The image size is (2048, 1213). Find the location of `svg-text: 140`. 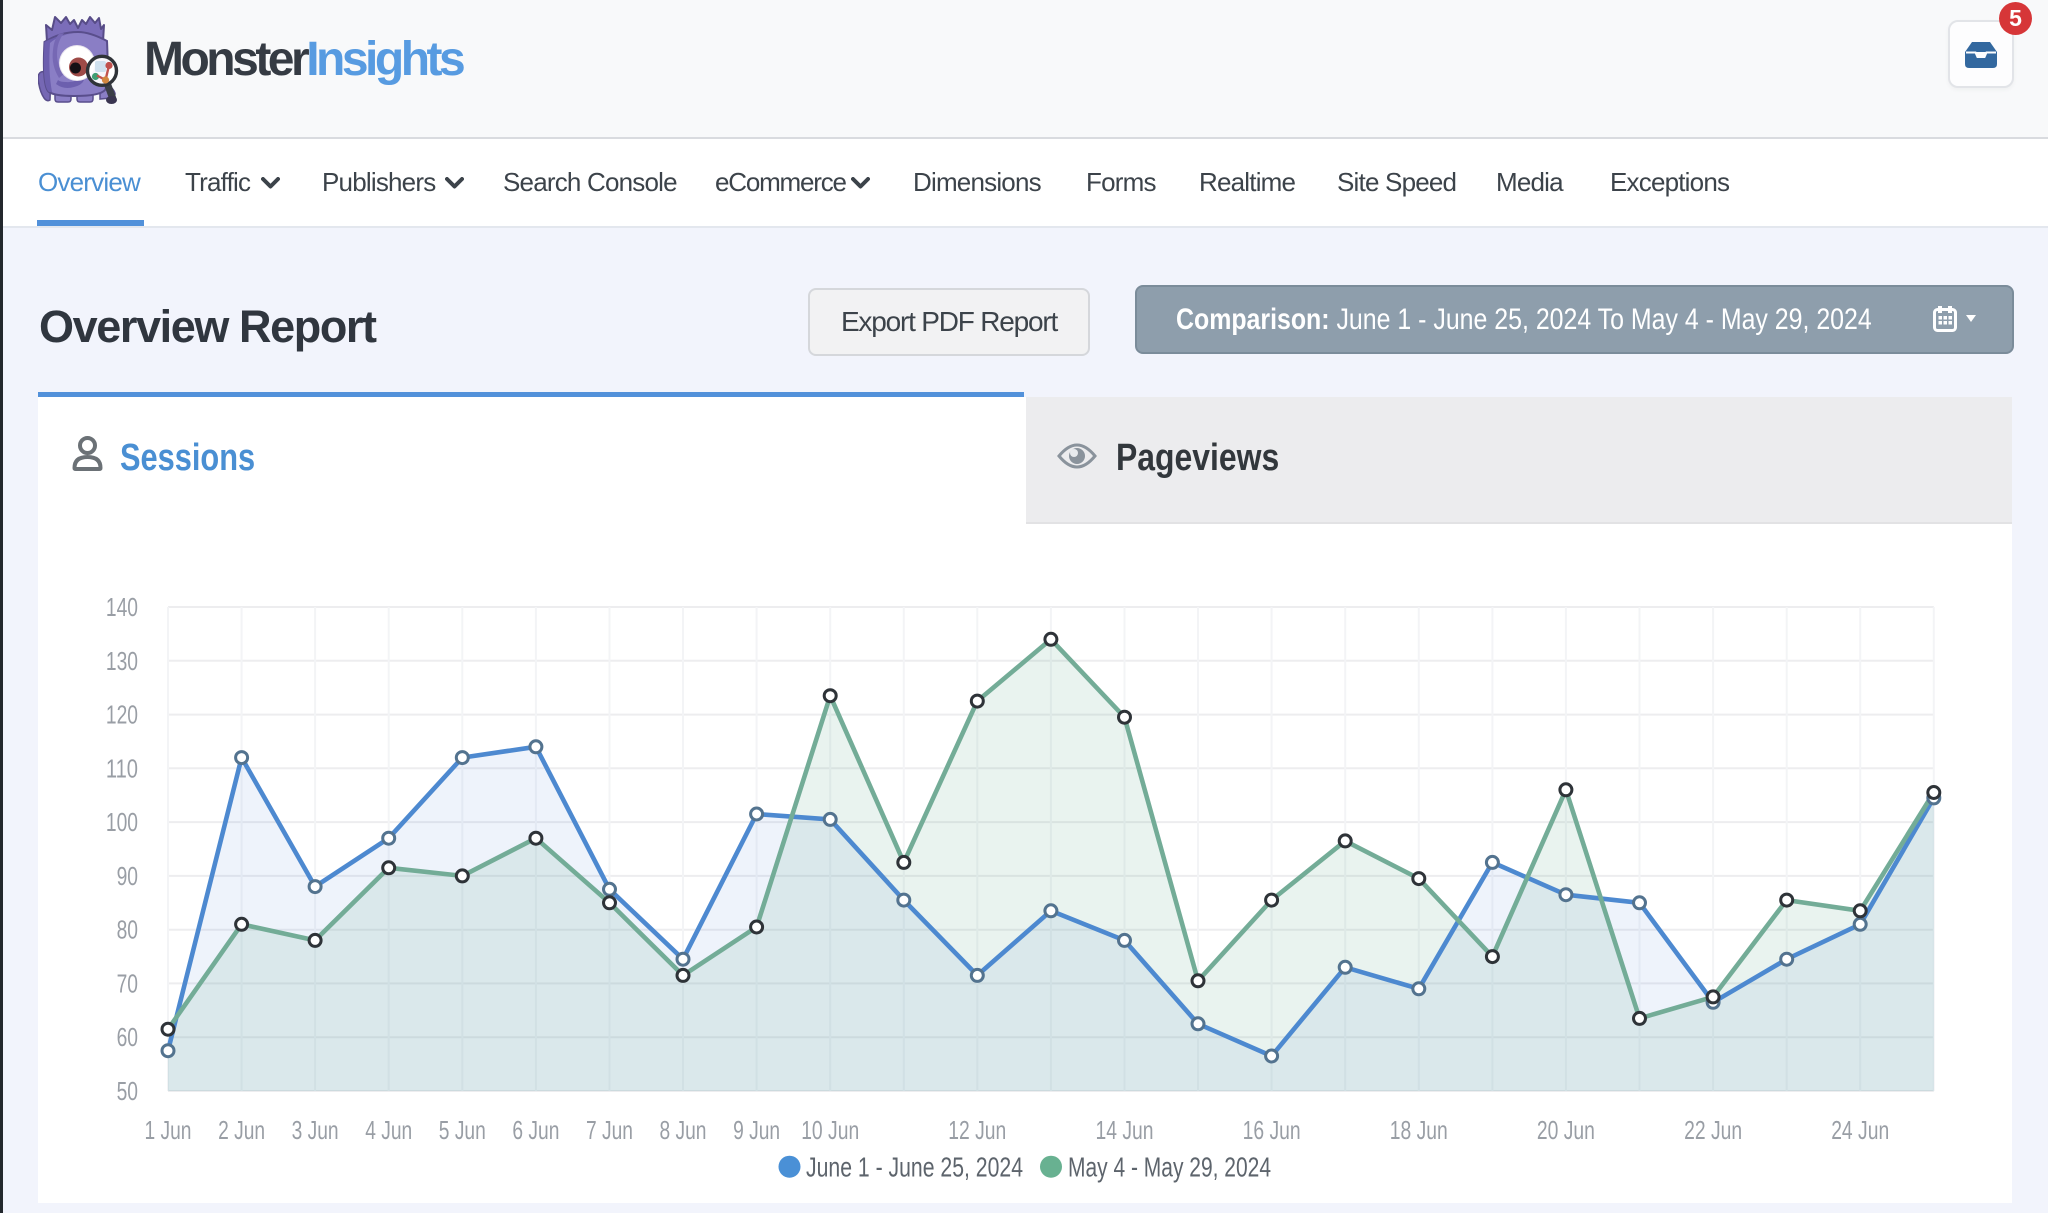

svg-text: 140 is located at coordinates (122, 607).